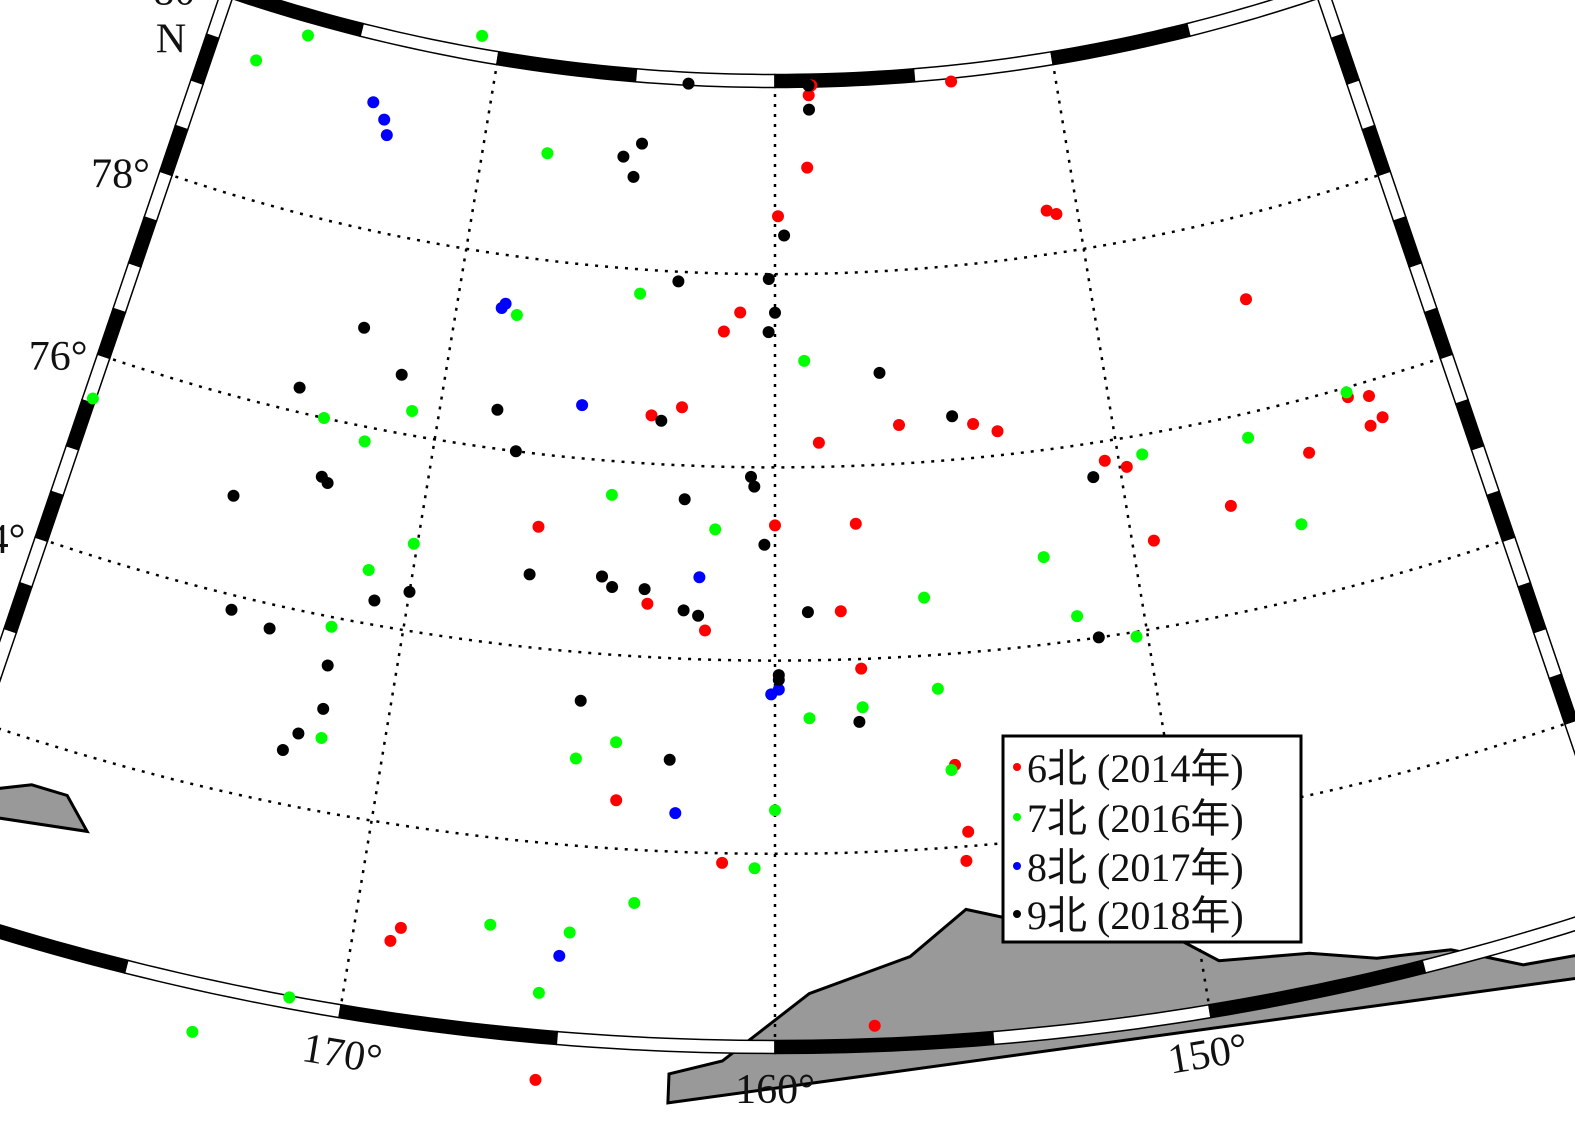 The width and height of the screenshot is (1575, 1139). I want to click on legend-label-cn9: 9北 (2018年), so click(1135, 915).